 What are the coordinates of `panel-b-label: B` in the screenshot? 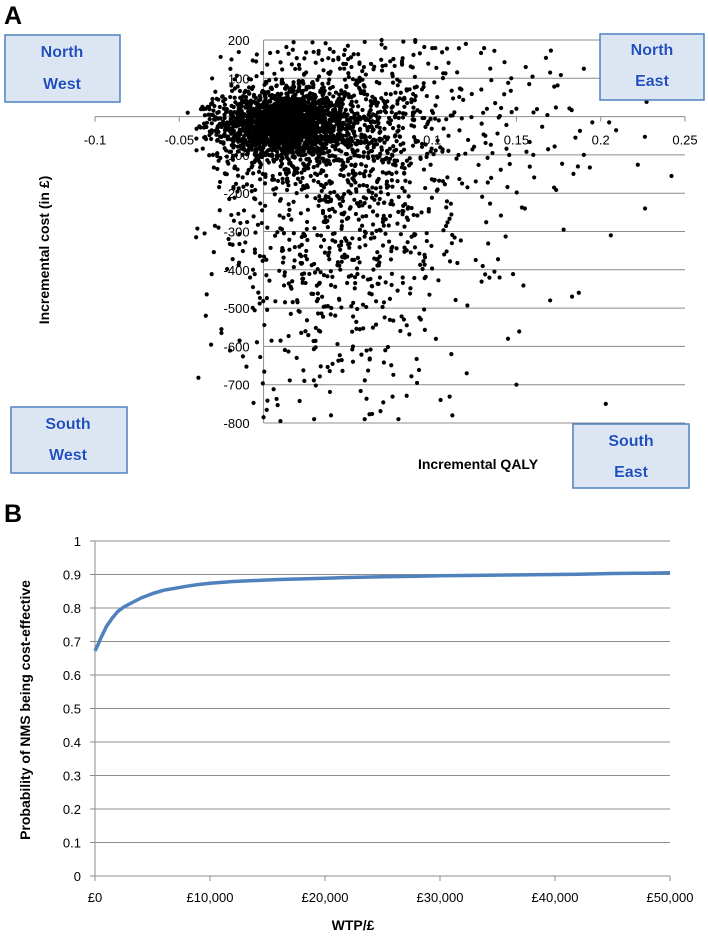 It's located at (13, 514).